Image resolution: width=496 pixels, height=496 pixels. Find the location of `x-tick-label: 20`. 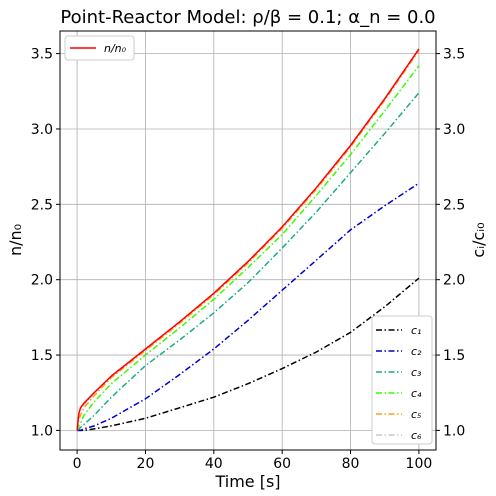

x-tick-label: 20 is located at coordinates (146, 464).